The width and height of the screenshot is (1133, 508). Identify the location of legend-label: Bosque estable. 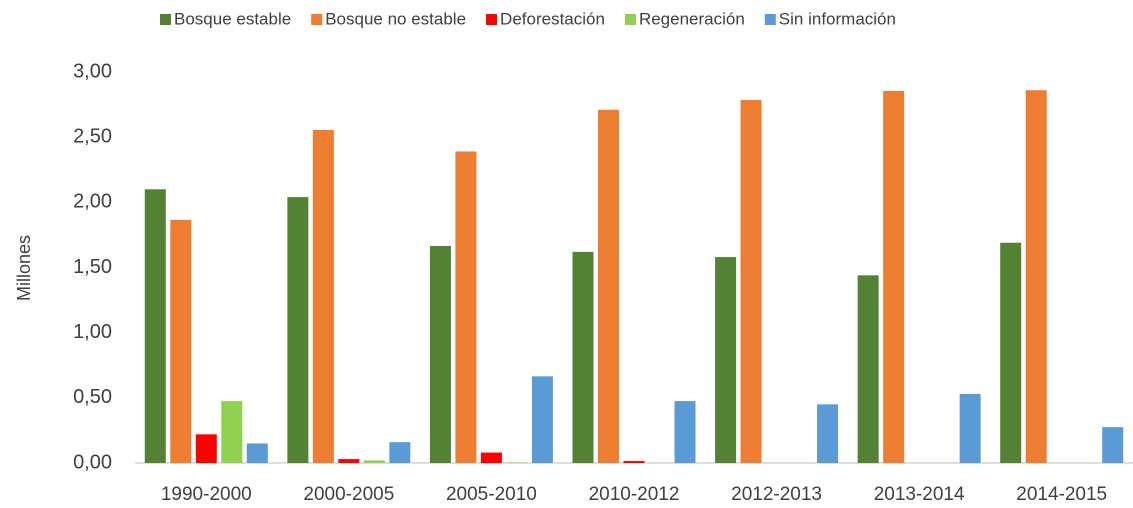
(232, 18).